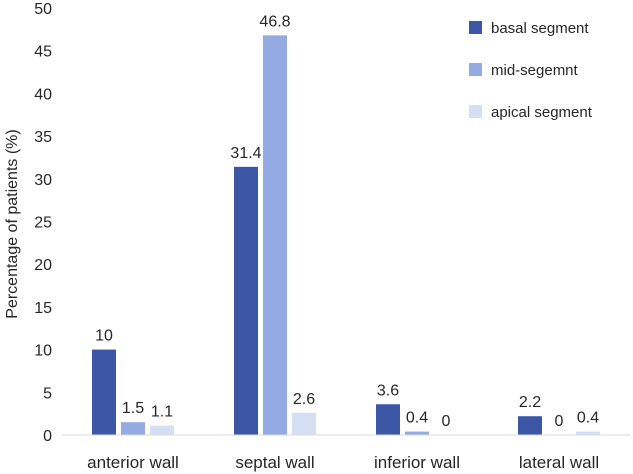 The image size is (633, 474). What do you see at coordinates (530, 425) in the screenshot?
I see `bar-lateral-wall-basal-segment` at bounding box center [530, 425].